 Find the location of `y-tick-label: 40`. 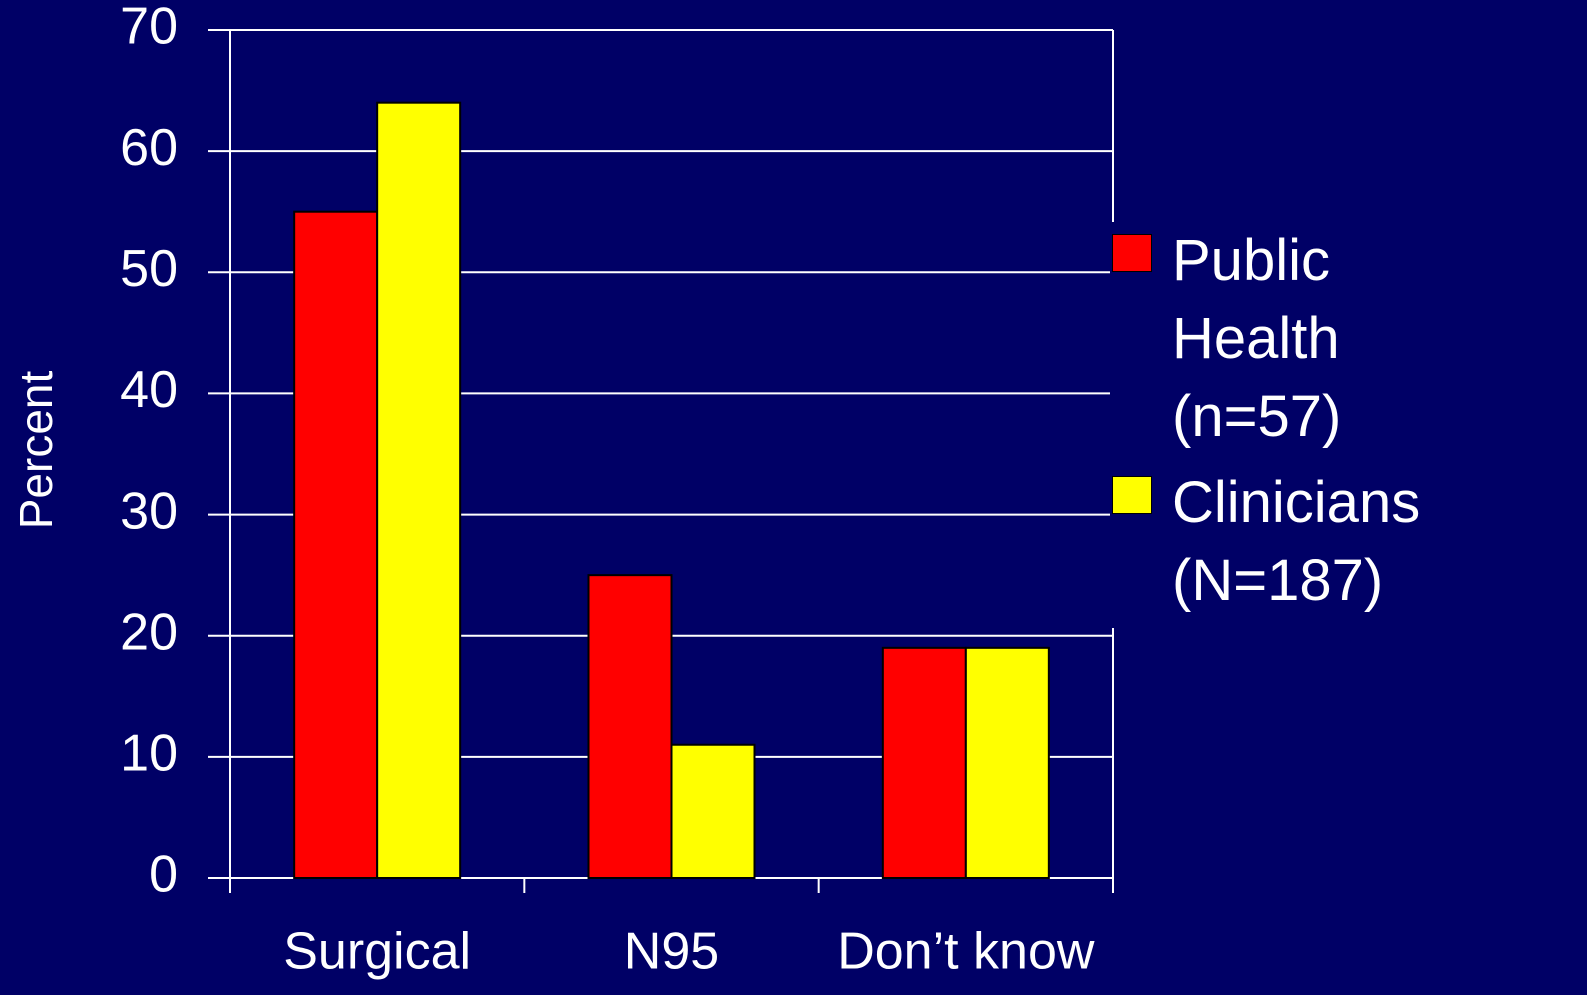

y-tick-label: 40 is located at coordinates (149, 390).